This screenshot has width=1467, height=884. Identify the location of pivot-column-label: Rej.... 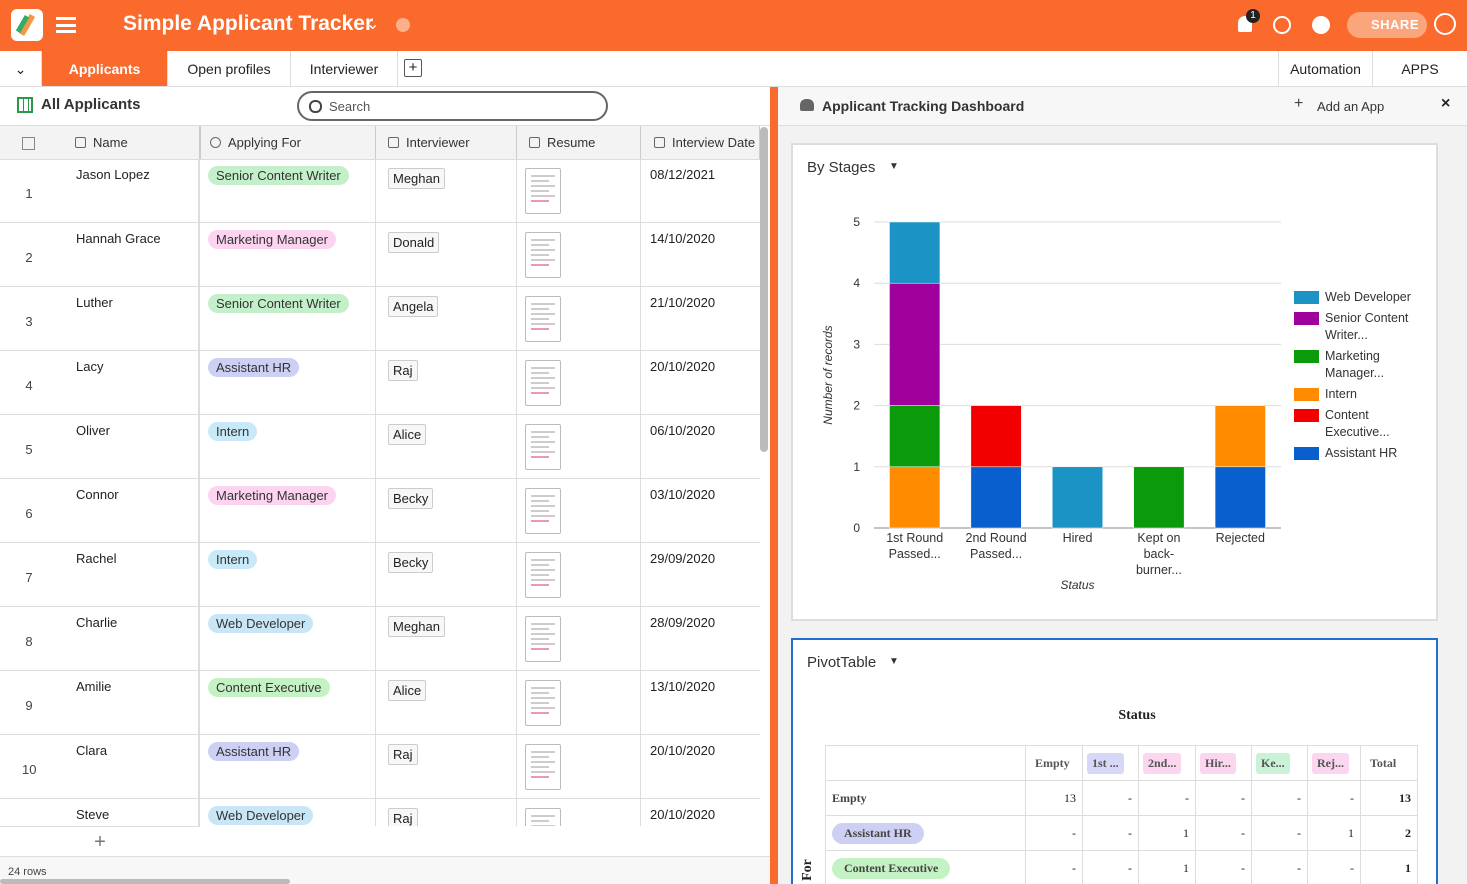
(1330, 763).